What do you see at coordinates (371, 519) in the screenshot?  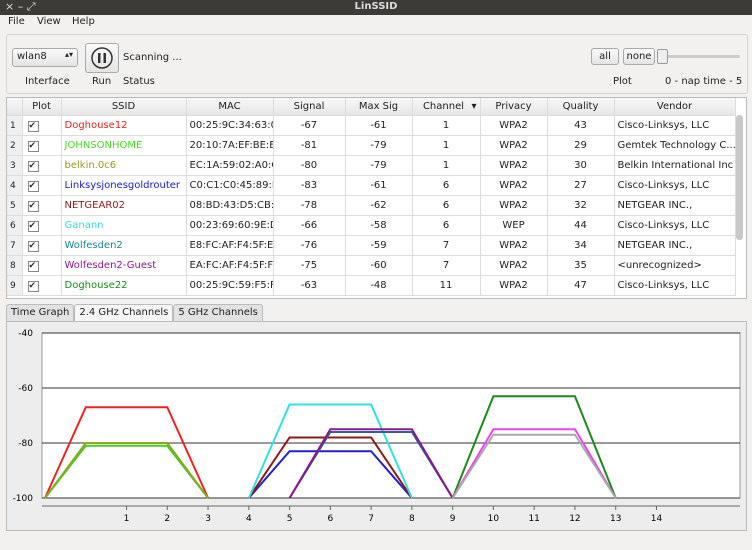 I see `x-tick-label: 7` at bounding box center [371, 519].